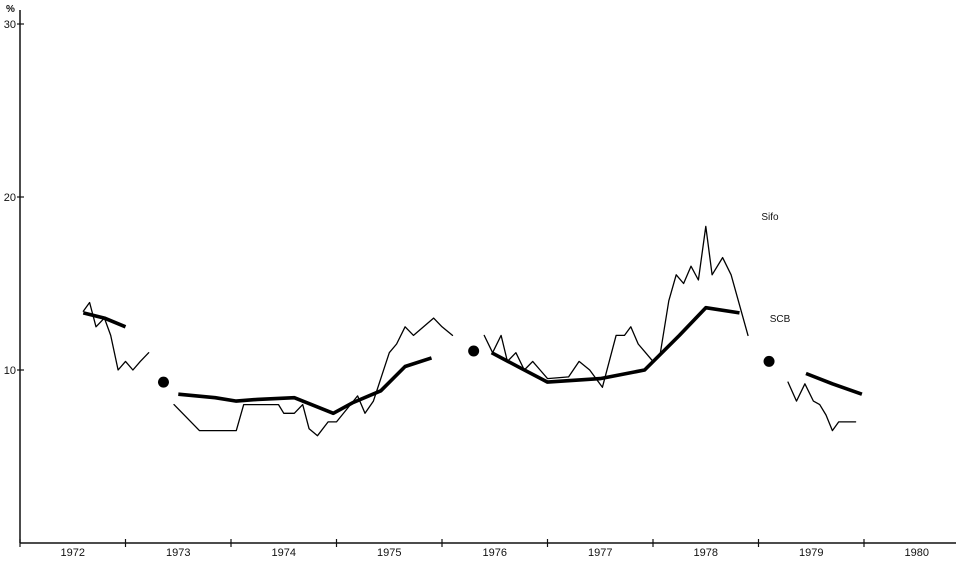  Describe the element at coordinates (780, 319) in the screenshot. I see `series-label-scb: SCB` at that location.